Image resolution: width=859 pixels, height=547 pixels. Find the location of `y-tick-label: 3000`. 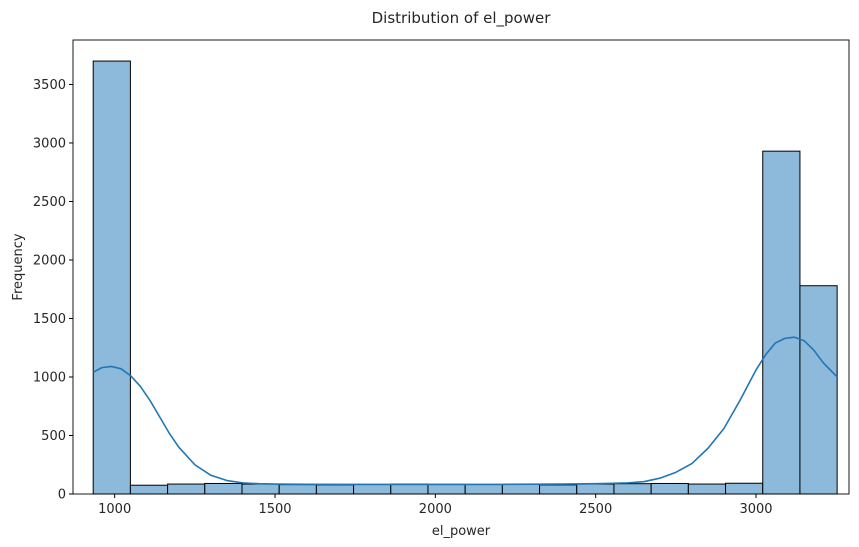

y-tick-label: 3000 is located at coordinates (49, 143).